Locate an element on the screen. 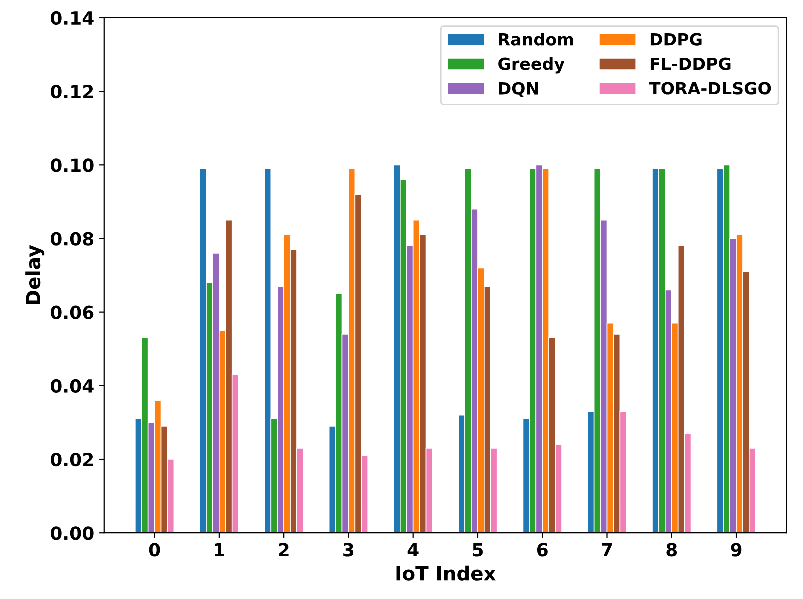 This screenshot has width=803, height=599. legend-label: Greedy is located at coordinates (531, 65).